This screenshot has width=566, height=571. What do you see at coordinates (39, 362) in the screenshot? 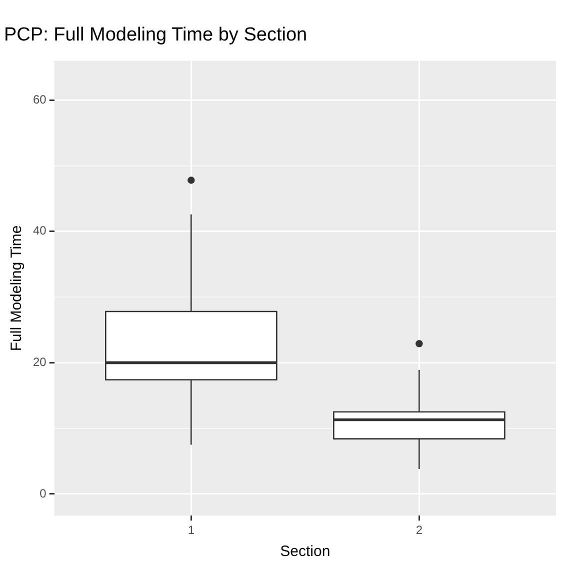
I see `y-tick-label: 20` at bounding box center [39, 362].